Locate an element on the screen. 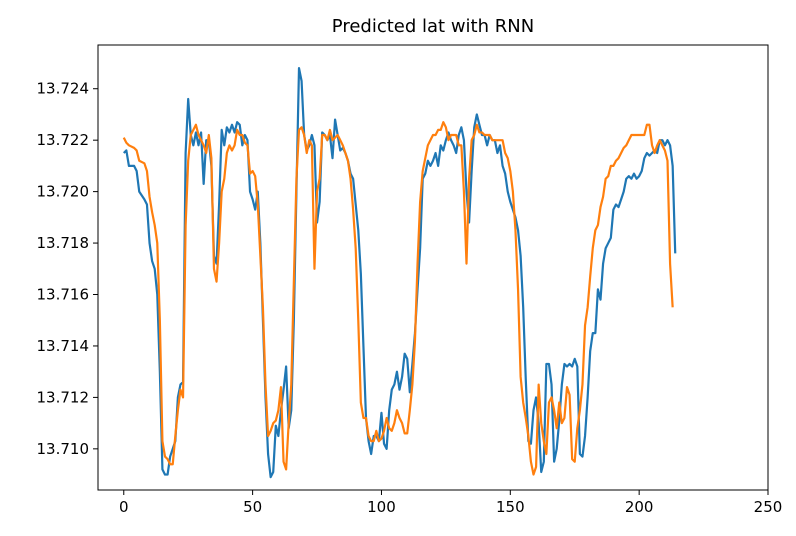 The image size is (796, 536). y-tick-label: 13.720 is located at coordinates (63, 192).